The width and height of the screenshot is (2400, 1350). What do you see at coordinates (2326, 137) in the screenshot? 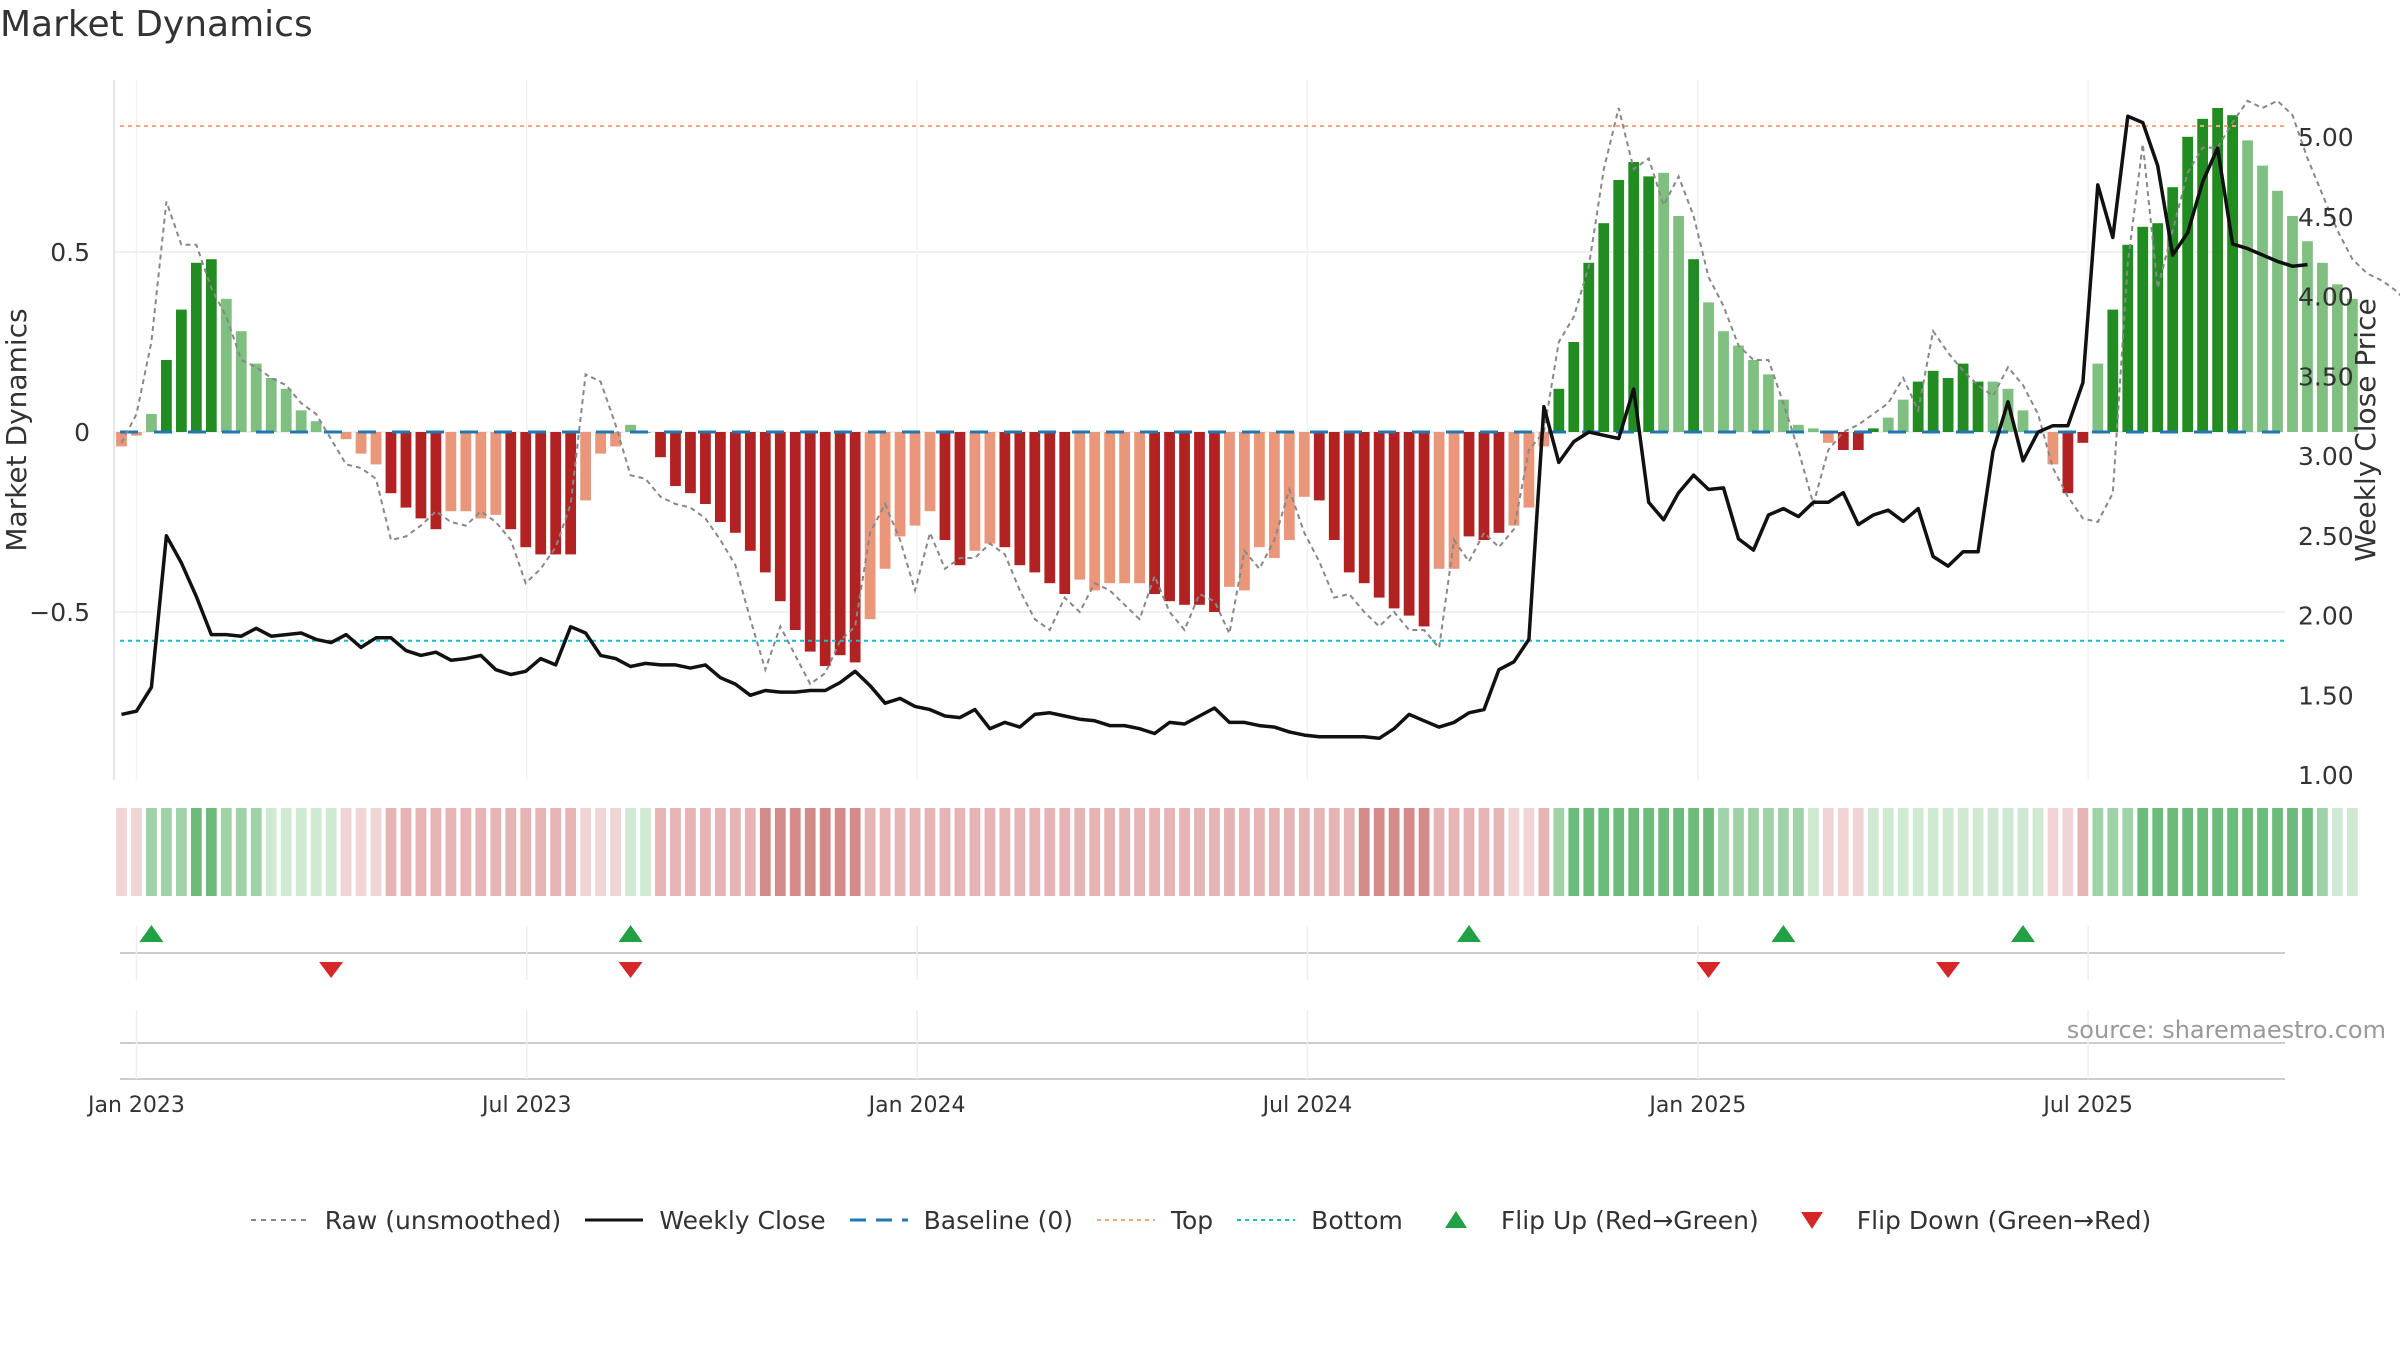
I see `y-right-tick-label: 5.00` at bounding box center [2326, 137].